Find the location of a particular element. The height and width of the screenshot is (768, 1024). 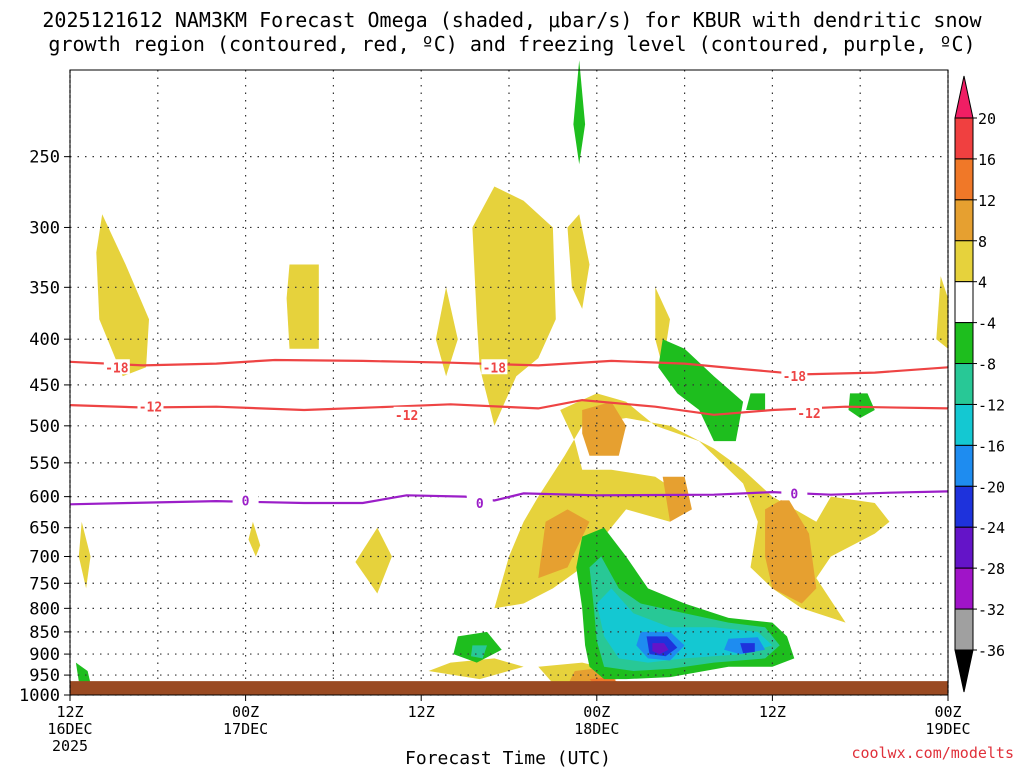

x-tick-date: 19DEC is located at coordinates (947, 729).